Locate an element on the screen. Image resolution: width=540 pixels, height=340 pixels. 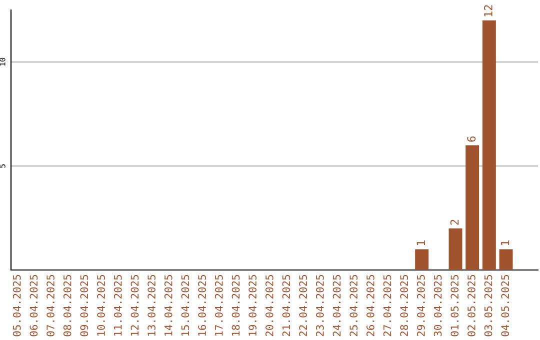
data-label: 12 is located at coordinates (488, 10).